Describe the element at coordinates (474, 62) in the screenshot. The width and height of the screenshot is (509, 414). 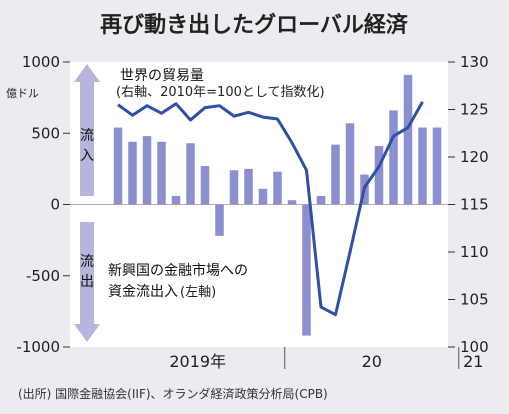
I see `right-tick-label: 130` at that location.